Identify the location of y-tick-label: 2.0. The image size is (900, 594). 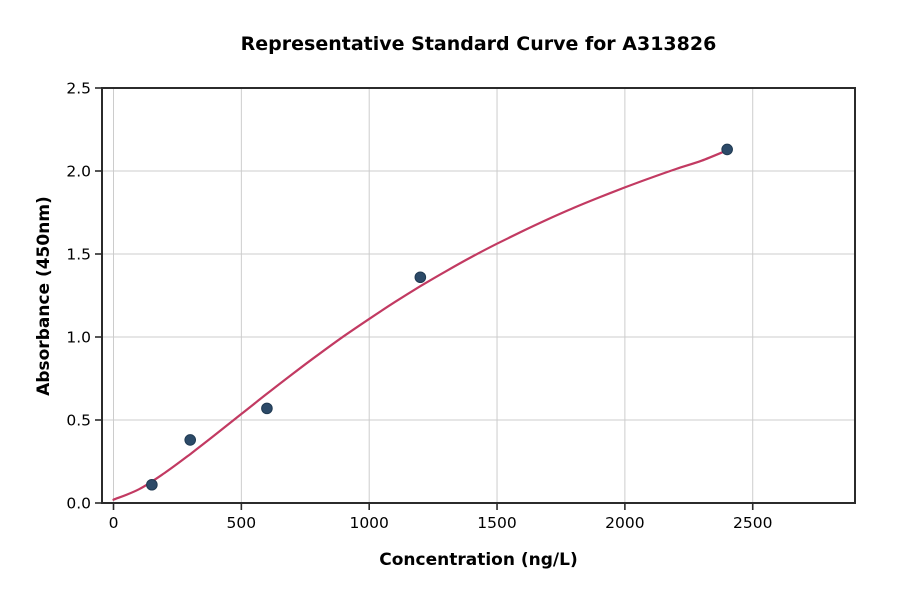
(78, 172).